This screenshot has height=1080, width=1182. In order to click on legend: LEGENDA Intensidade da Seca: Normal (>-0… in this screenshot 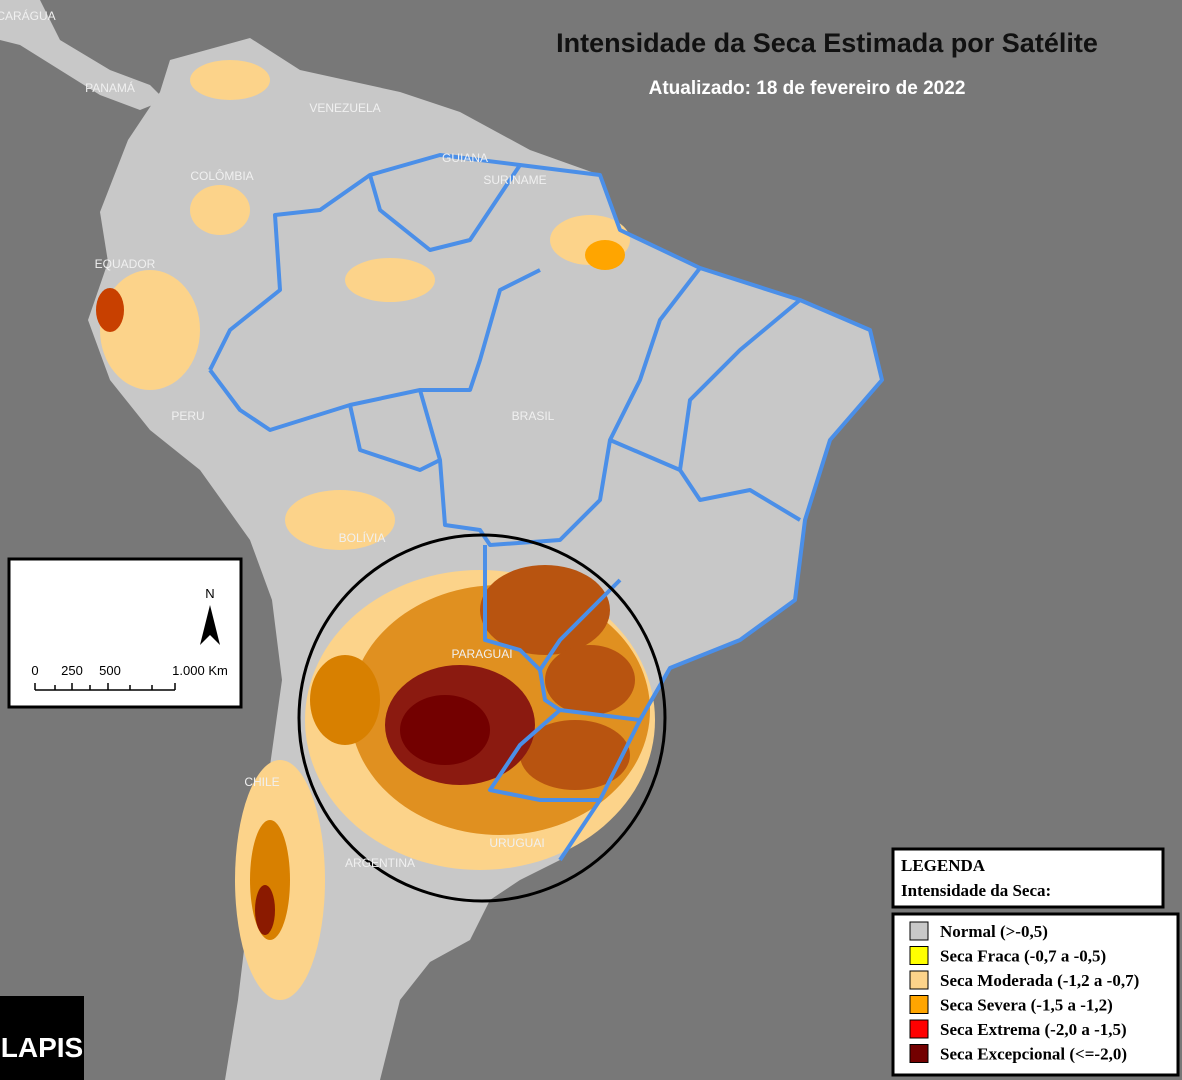, I will do `click(1035, 962)`.